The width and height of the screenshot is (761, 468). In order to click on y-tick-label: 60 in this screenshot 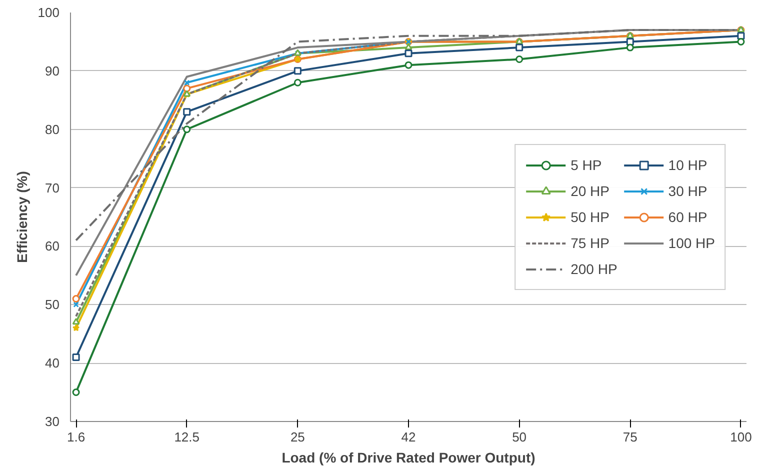, I will do `click(52, 246)`.